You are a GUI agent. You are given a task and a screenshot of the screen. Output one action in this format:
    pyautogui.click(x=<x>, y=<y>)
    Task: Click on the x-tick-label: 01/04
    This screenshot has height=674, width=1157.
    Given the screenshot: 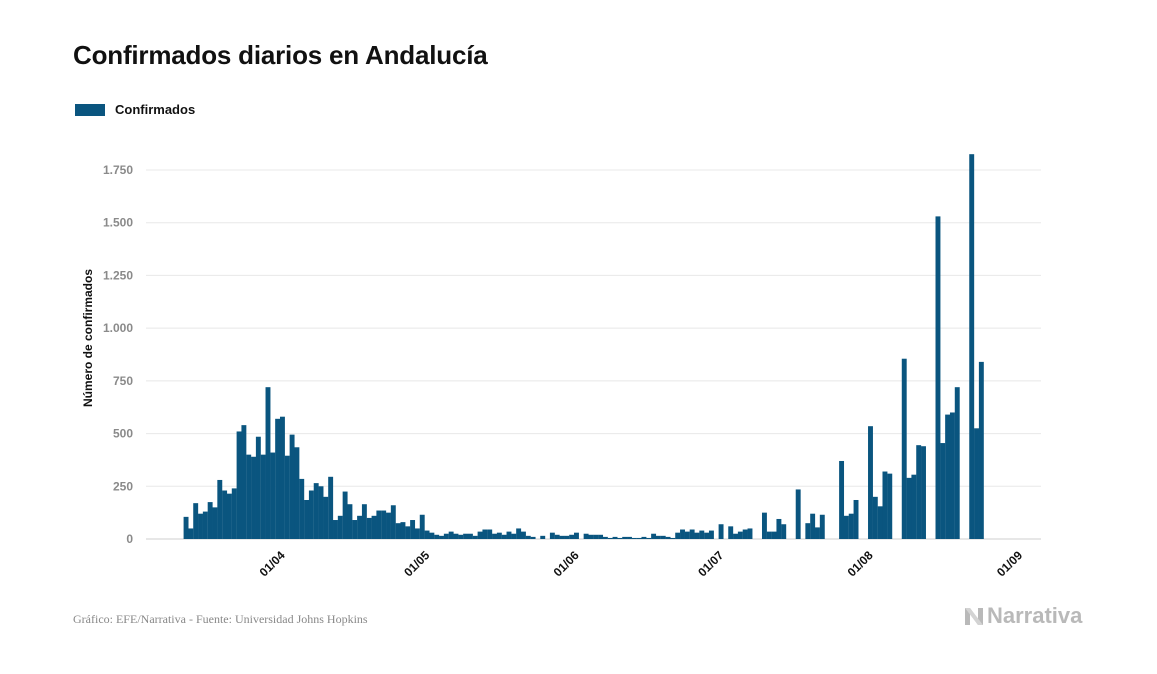 What is the action you would take?
    pyautogui.click(x=272, y=563)
    